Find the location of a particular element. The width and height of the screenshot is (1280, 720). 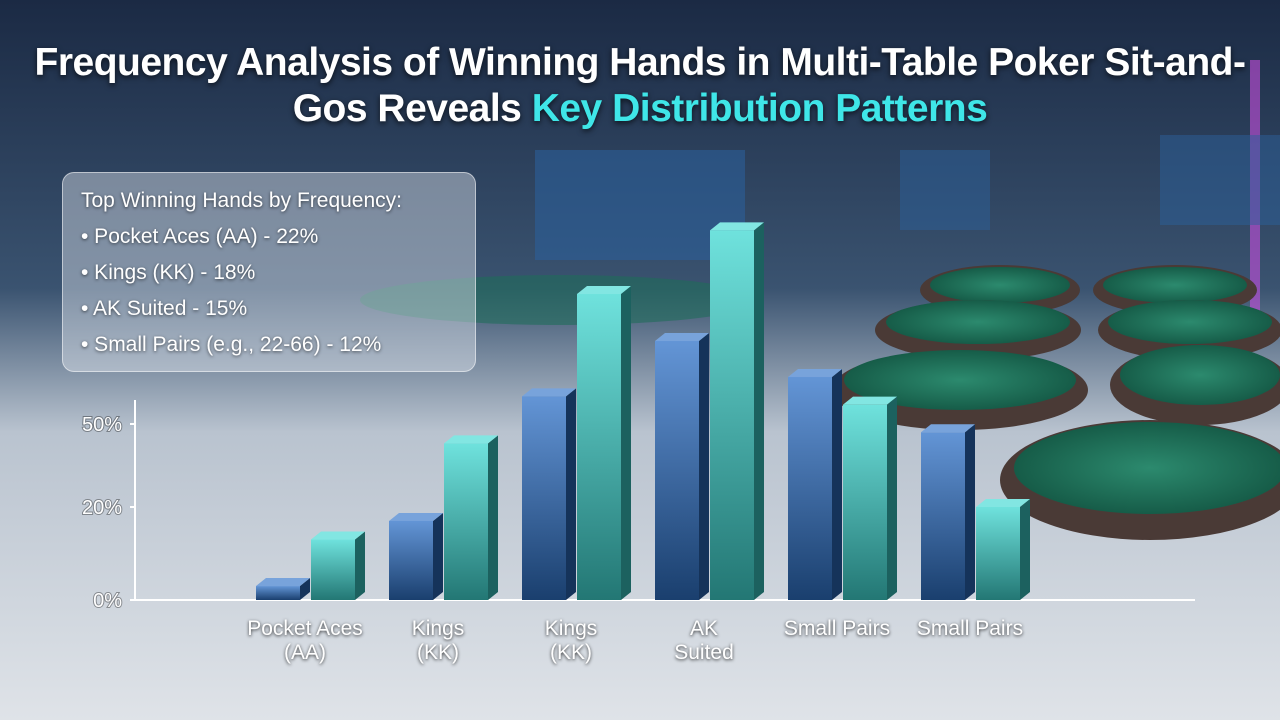

table is located at coordinates (560, 300).